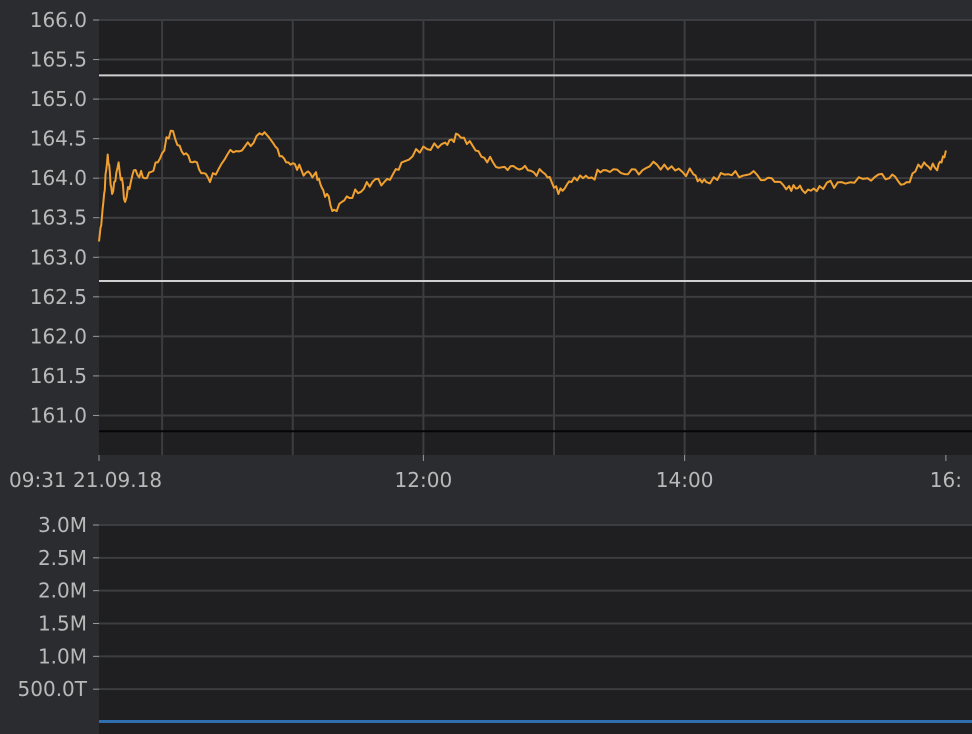 Image resolution: width=972 pixels, height=734 pixels. I want to click on price-y-tick-label: 162.5, so click(58, 297).